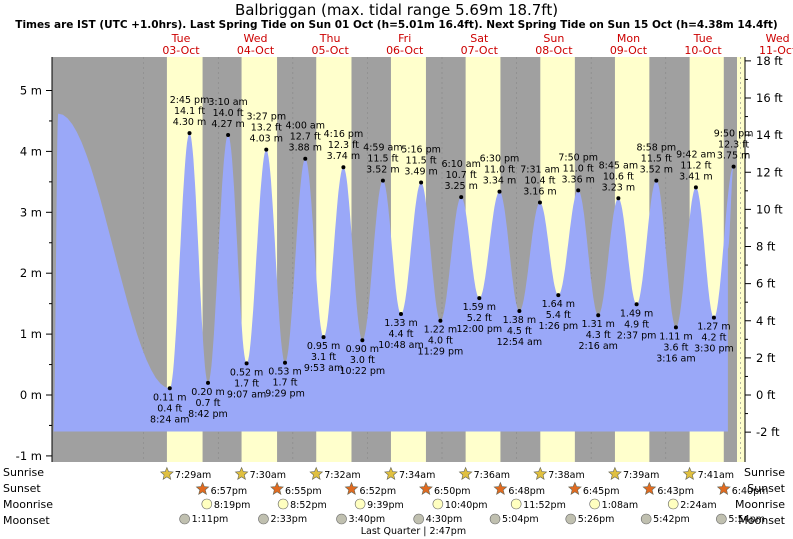  Describe the element at coordinates (601, 491) in the screenshot. I see `sunset-time: 6:45pm` at that location.